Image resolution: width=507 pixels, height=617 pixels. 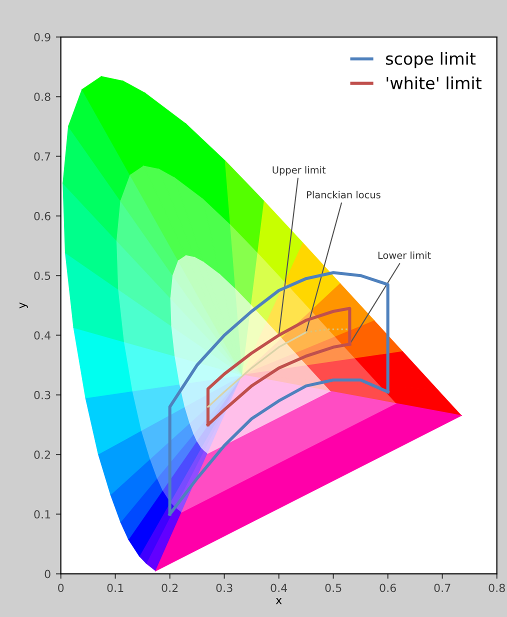 I want to click on x-tick-label: 0.5, so click(x=333, y=588).